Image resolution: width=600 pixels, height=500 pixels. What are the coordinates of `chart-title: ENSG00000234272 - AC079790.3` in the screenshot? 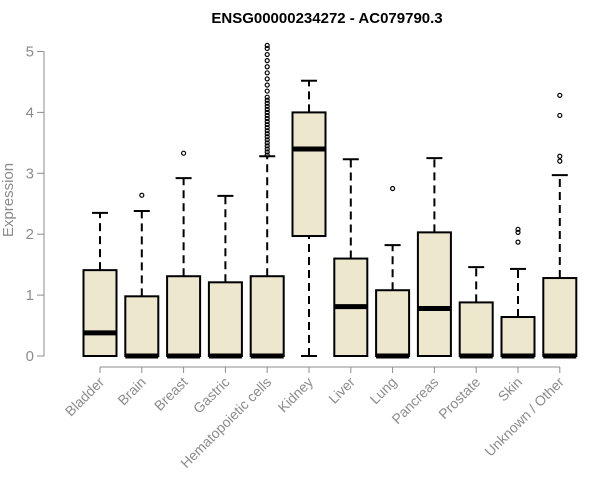 It's located at (326, 18).